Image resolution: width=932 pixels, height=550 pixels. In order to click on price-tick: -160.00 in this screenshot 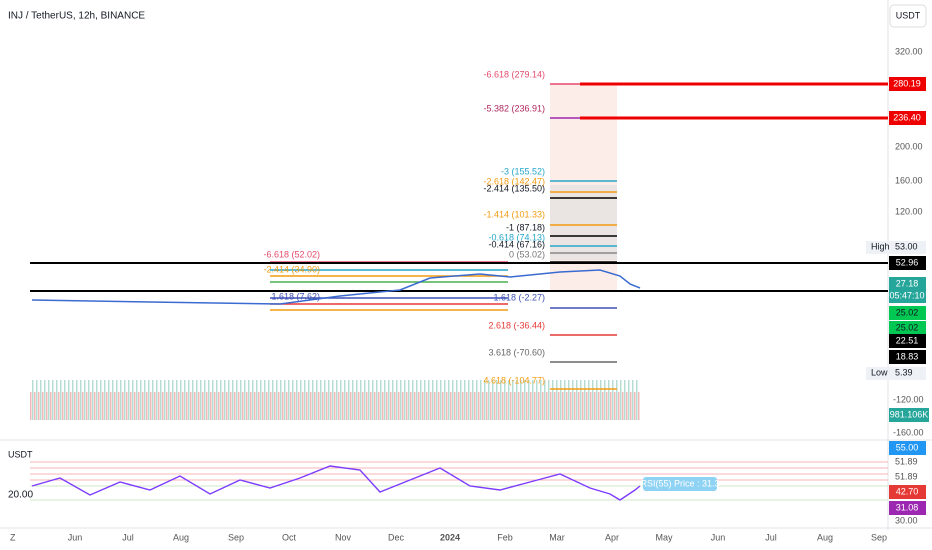, I will do `click(908, 432)`.